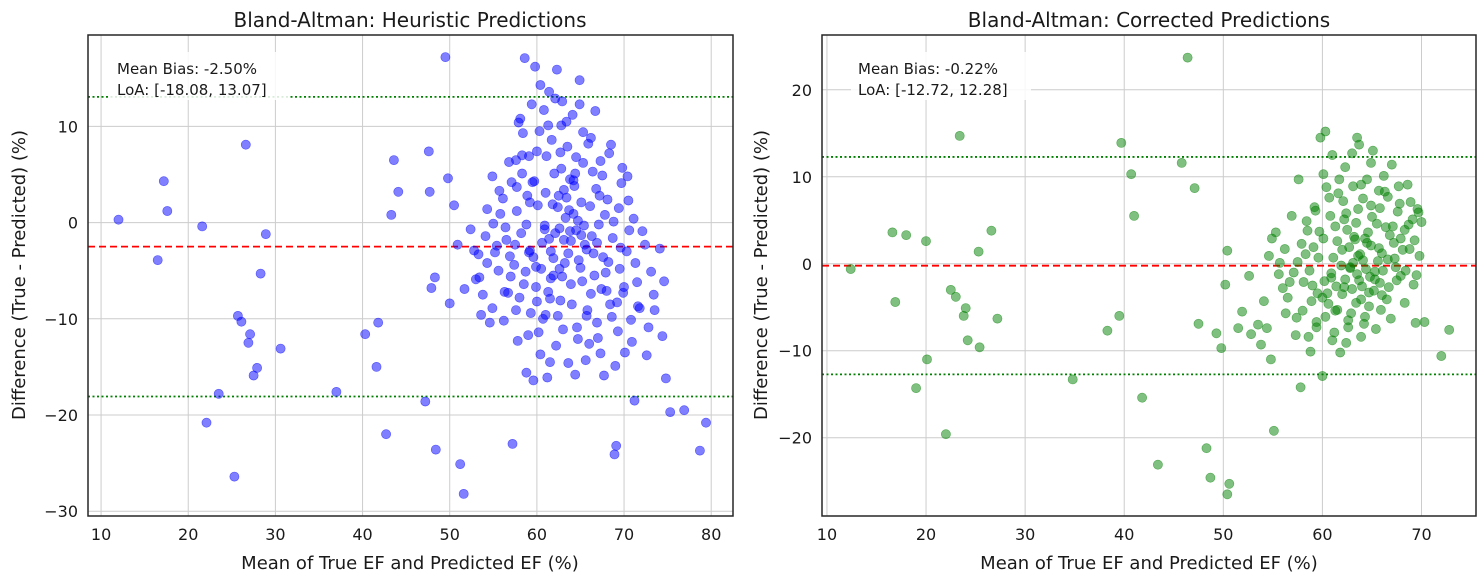  What do you see at coordinates (933, 90) in the screenshot?
I see `annotation-loa: LoA: [-12.72, 12.28]` at bounding box center [933, 90].